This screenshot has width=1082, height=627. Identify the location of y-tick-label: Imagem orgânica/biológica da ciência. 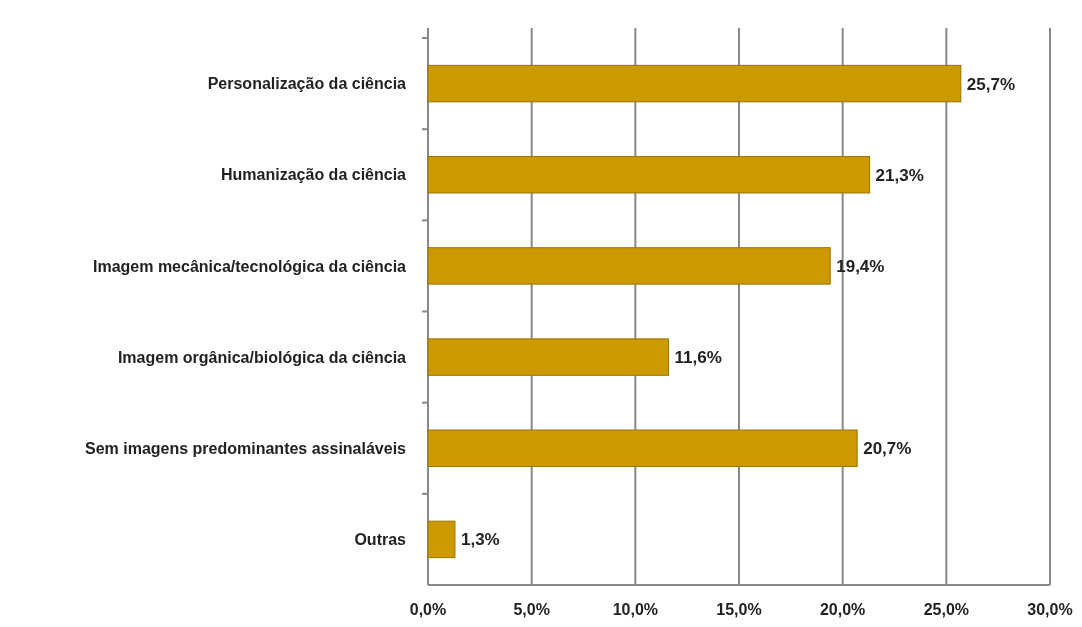
(262, 357).